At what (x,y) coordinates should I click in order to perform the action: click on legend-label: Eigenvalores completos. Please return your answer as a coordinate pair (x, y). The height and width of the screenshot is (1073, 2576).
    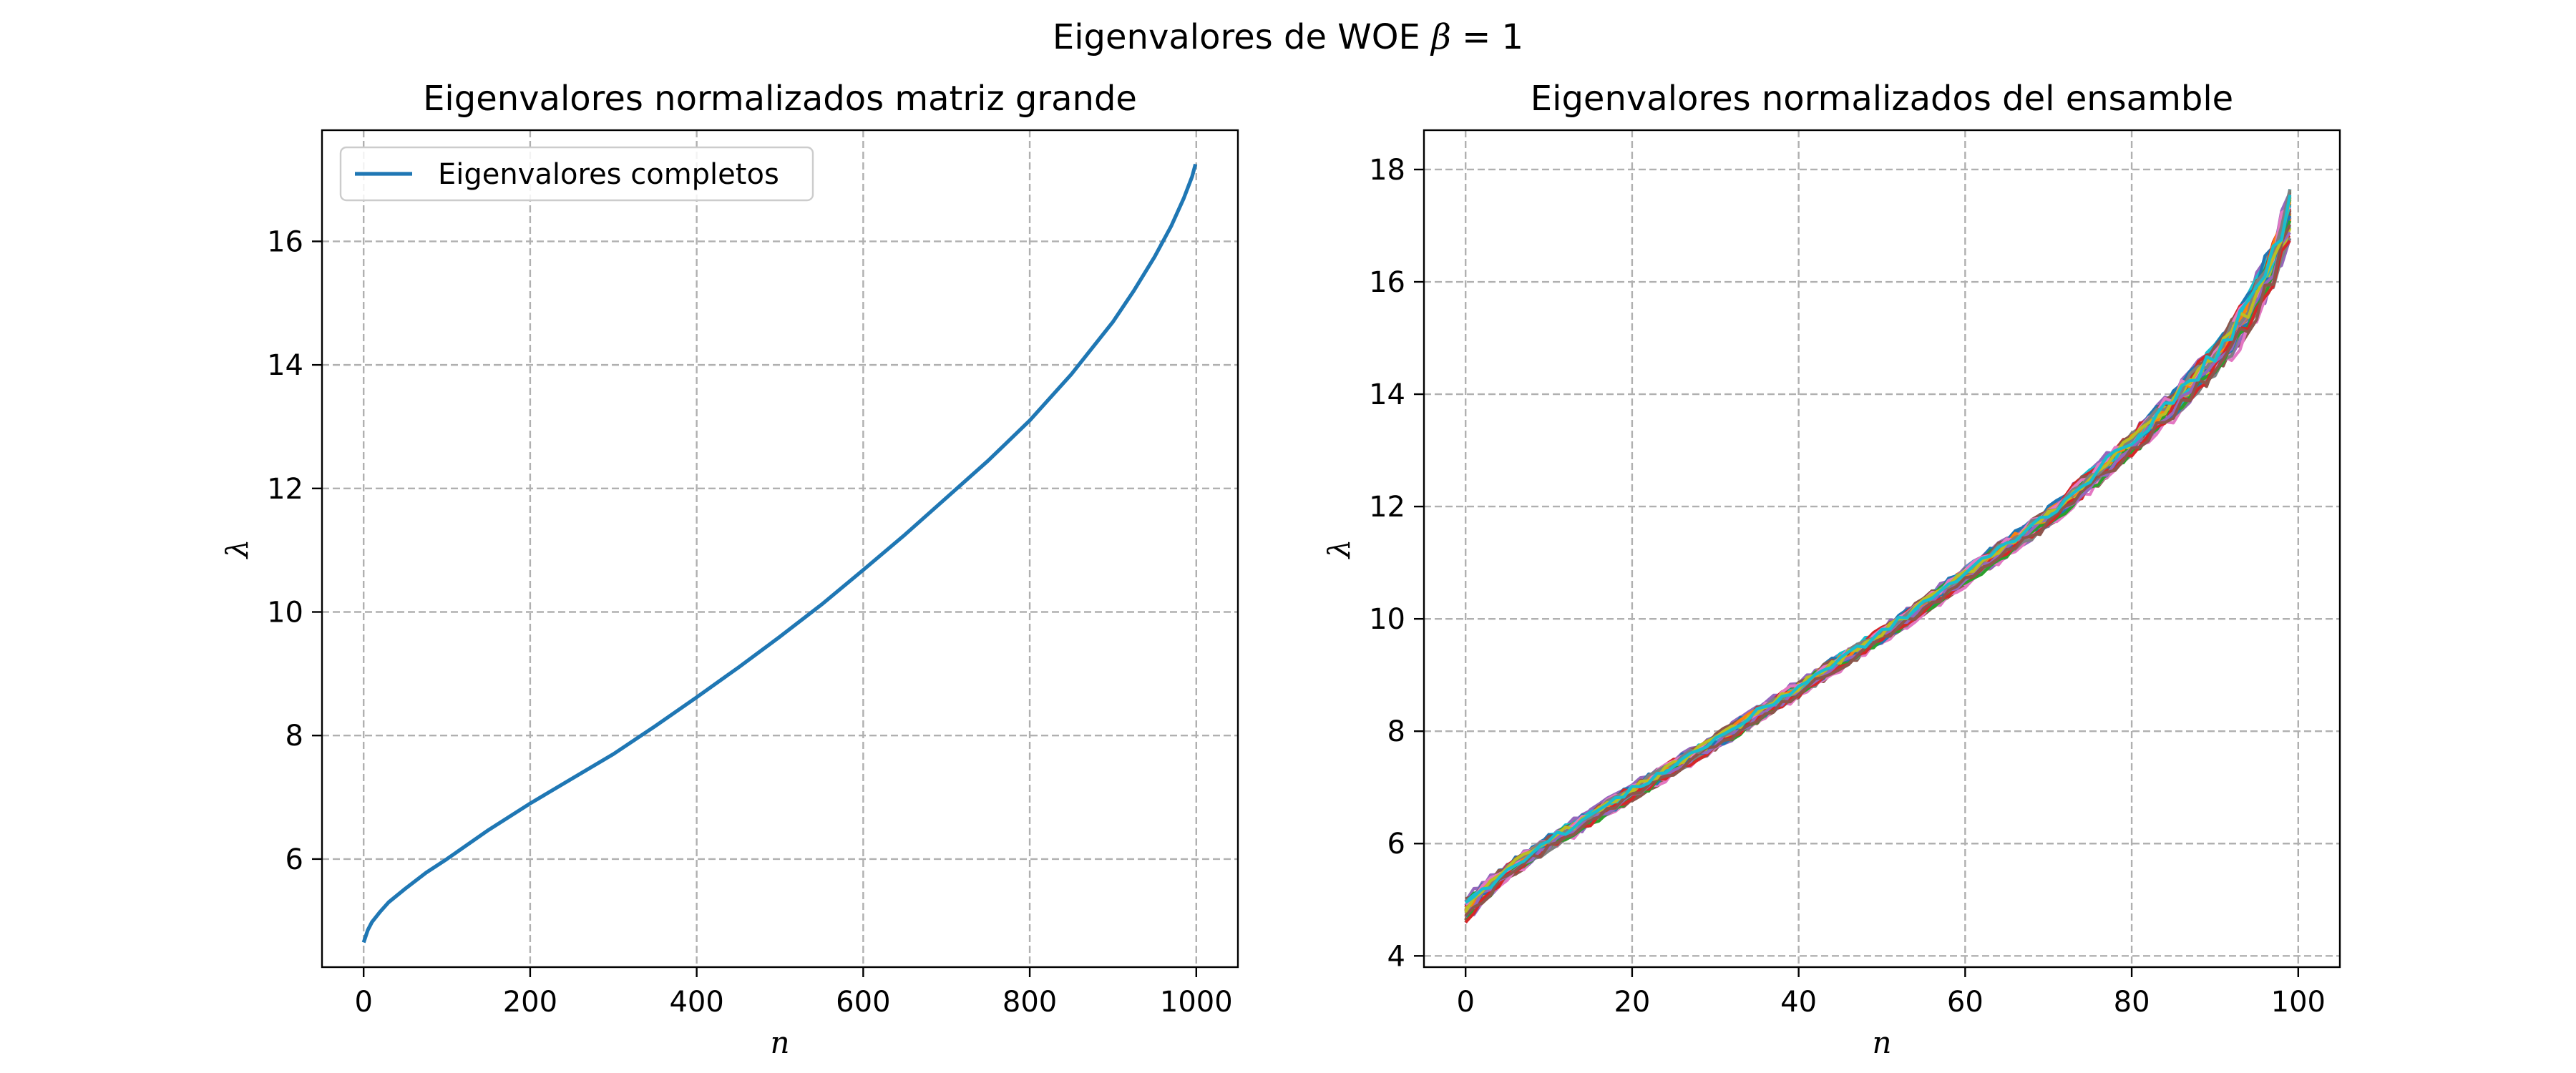
    Looking at the image, I should click on (608, 174).